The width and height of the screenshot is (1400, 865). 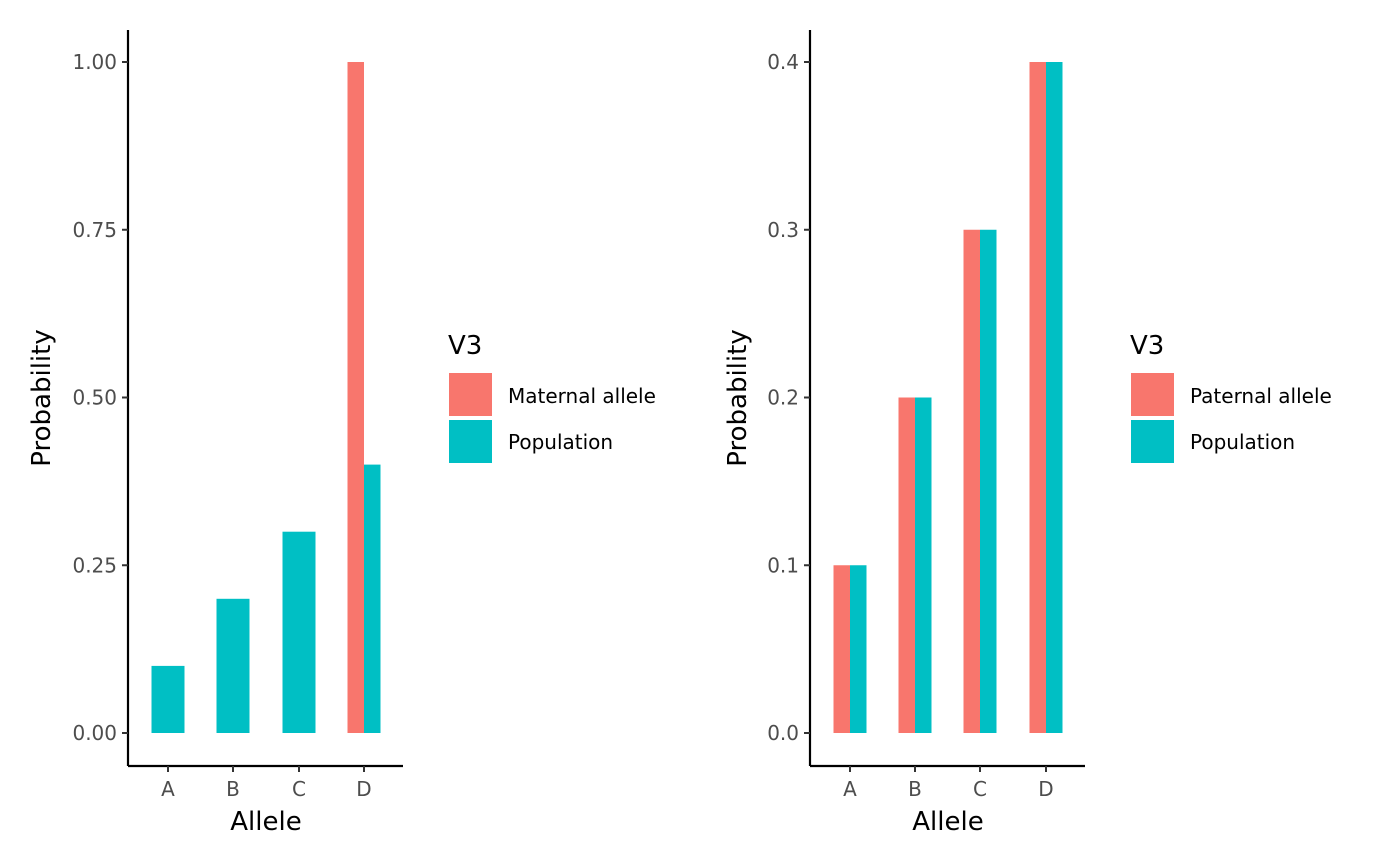 I want to click on y-tick-label: 0.3, so click(x=783, y=230).